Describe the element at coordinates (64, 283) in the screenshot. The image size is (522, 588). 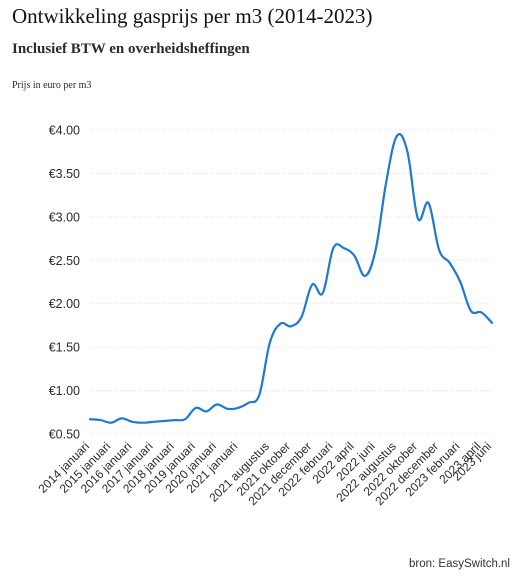
I see `y-axis-ticks: €0.50 €1.00 €1.50 €2.00 €2.50 €3.00 €3.50 €4.00` at that location.